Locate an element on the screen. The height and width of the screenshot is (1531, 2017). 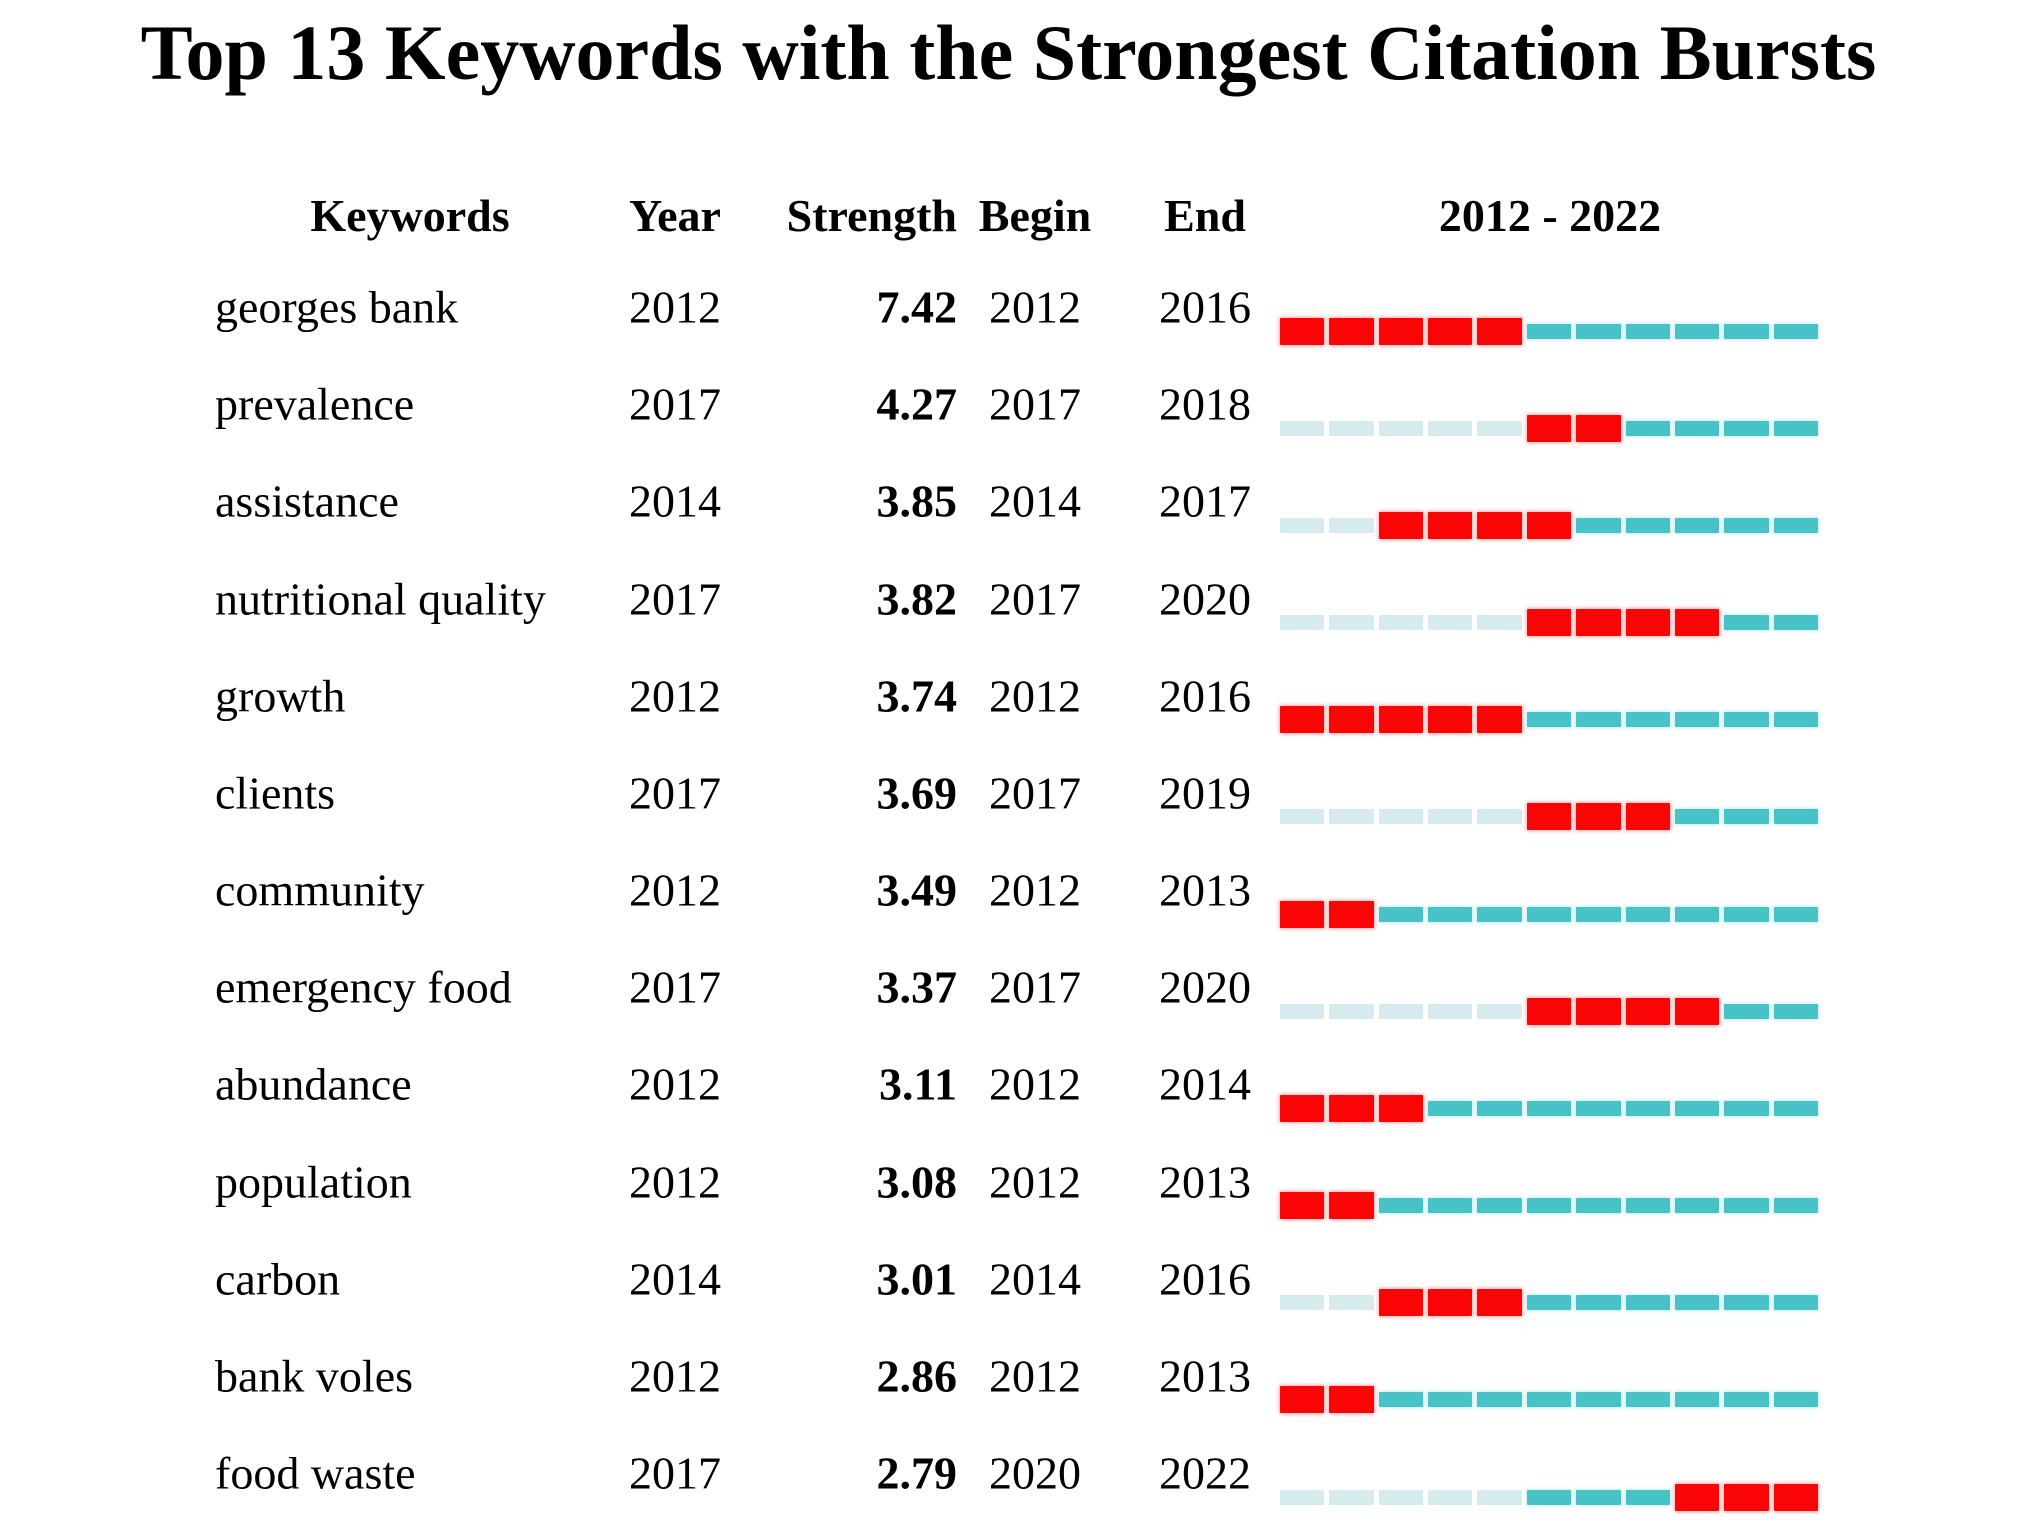
table-row: growth 2012 3.74 2012 2016 is located at coordinates (1008, 707).